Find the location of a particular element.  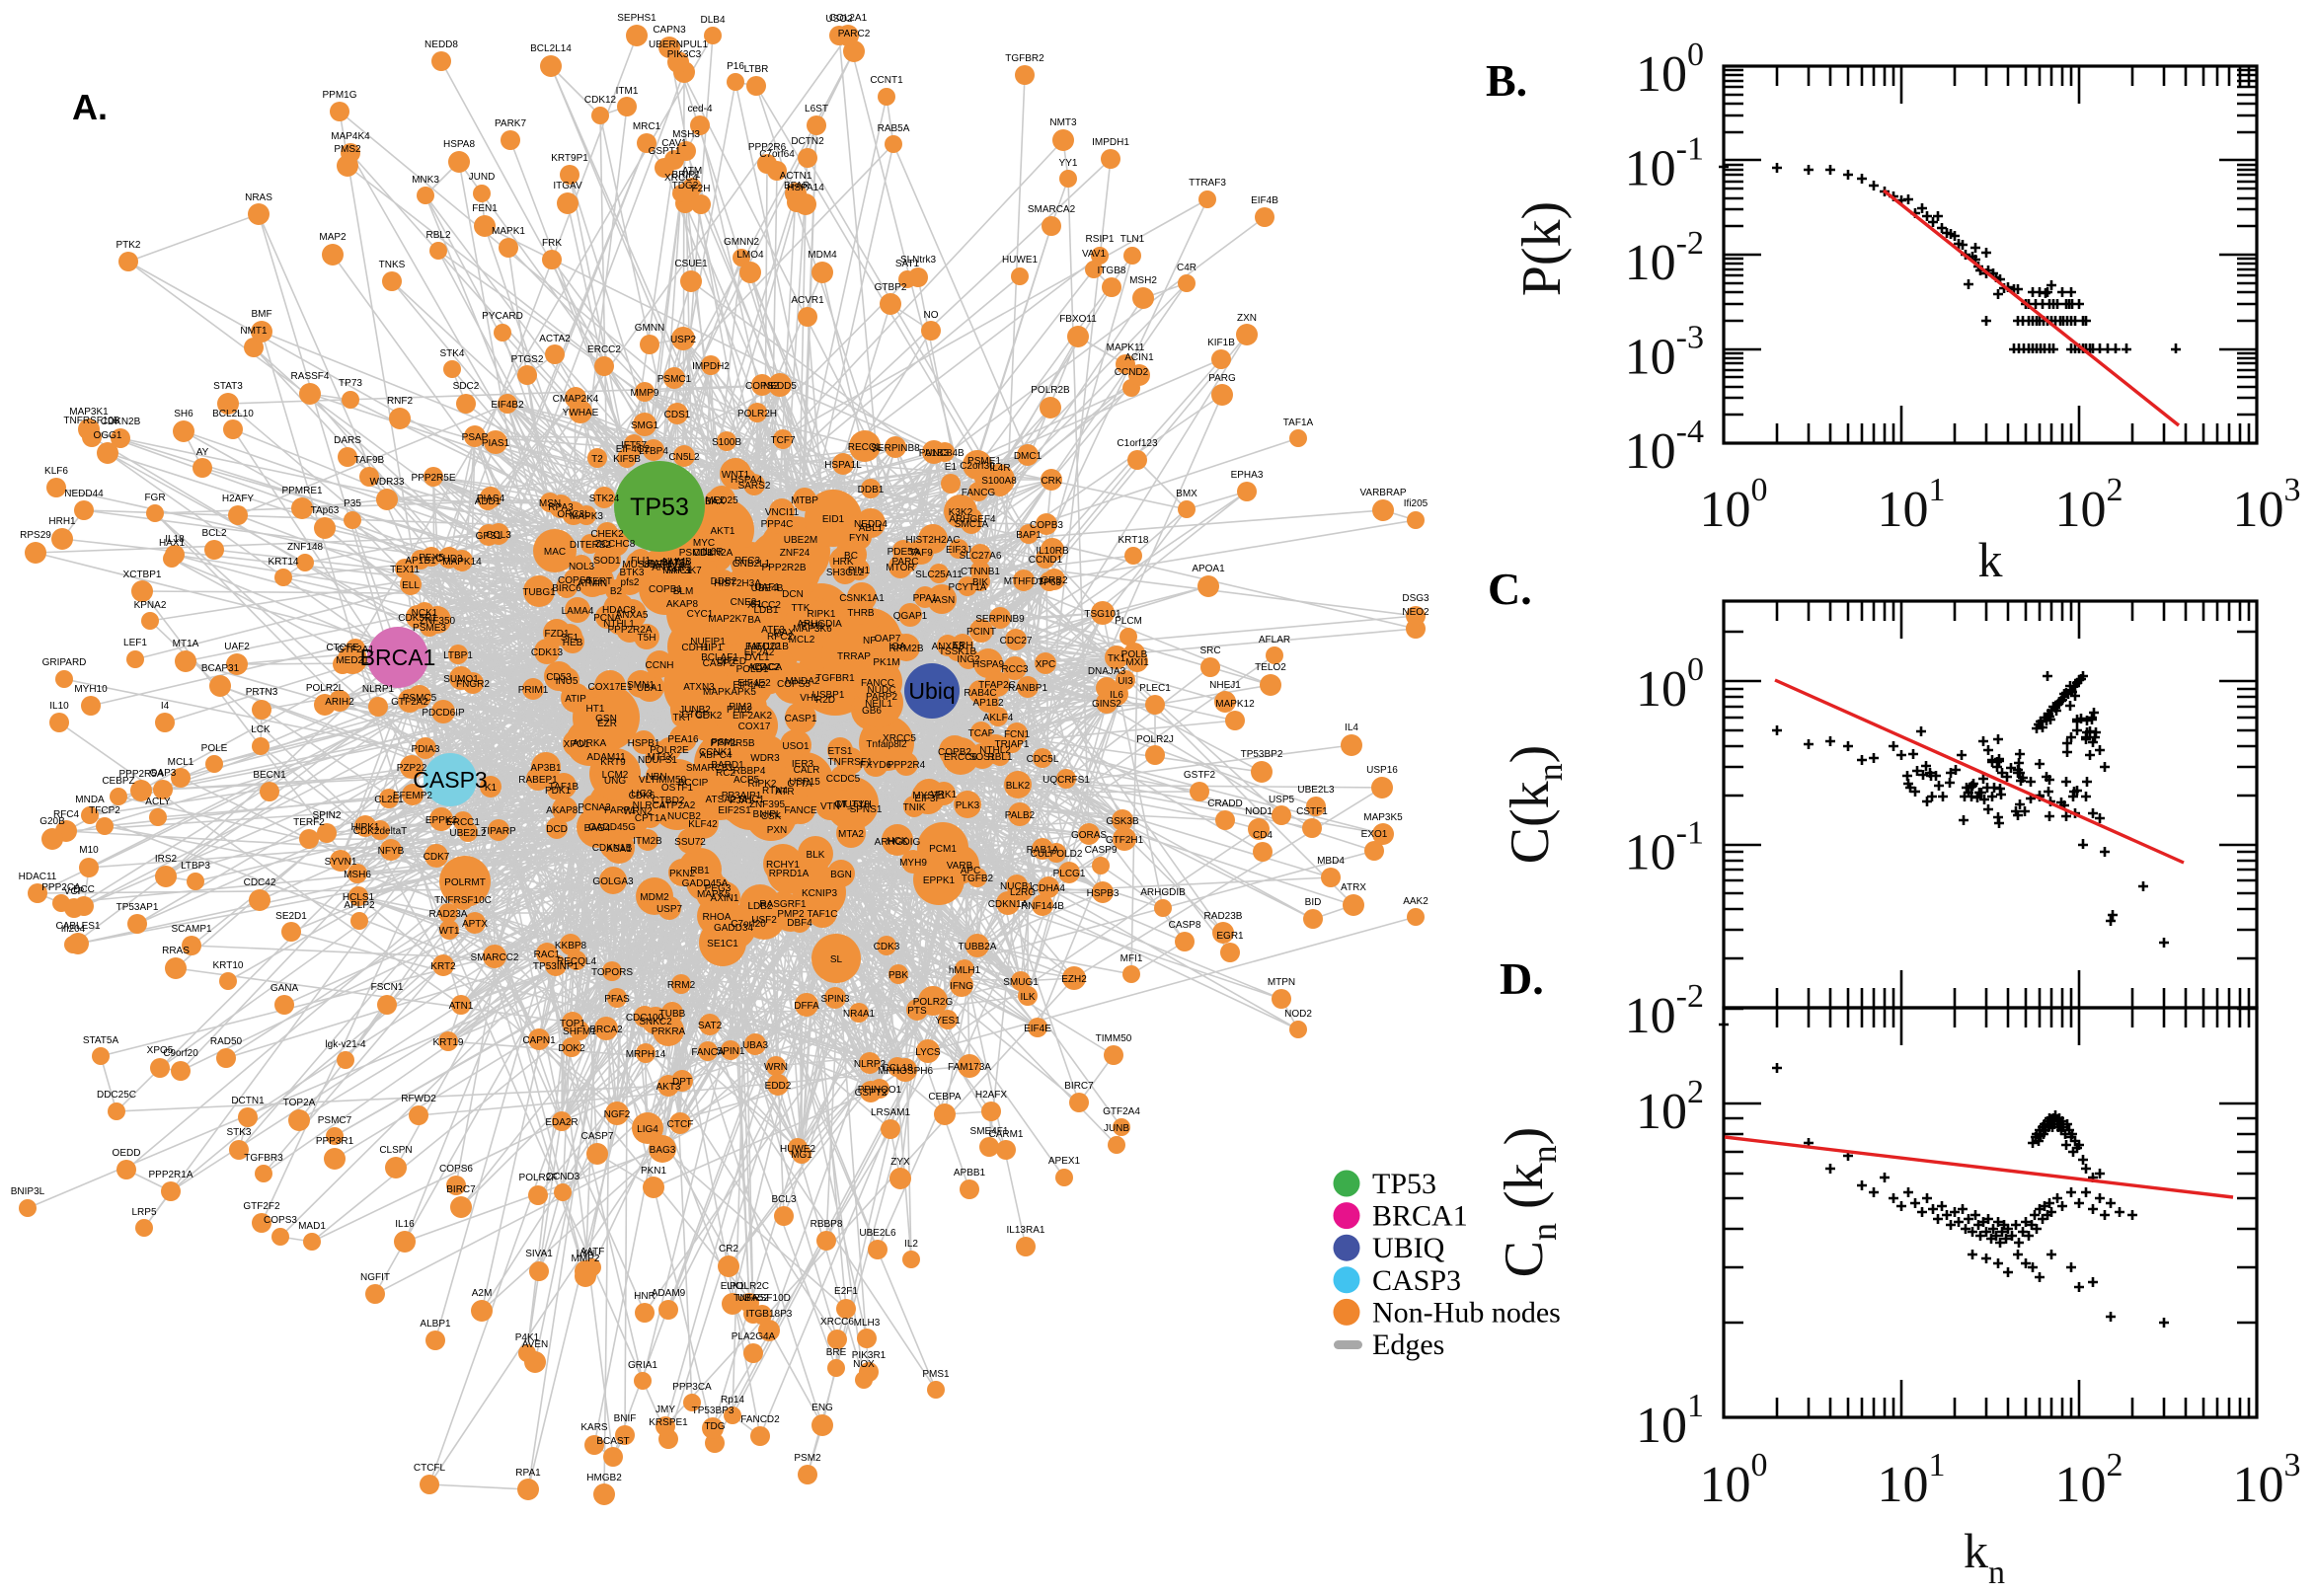

svg-text: NGFIT is located at coordinates (375, 1277).